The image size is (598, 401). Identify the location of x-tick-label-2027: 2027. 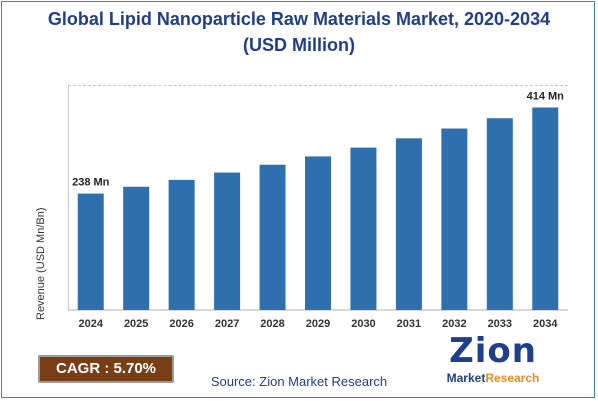
(227, 324).